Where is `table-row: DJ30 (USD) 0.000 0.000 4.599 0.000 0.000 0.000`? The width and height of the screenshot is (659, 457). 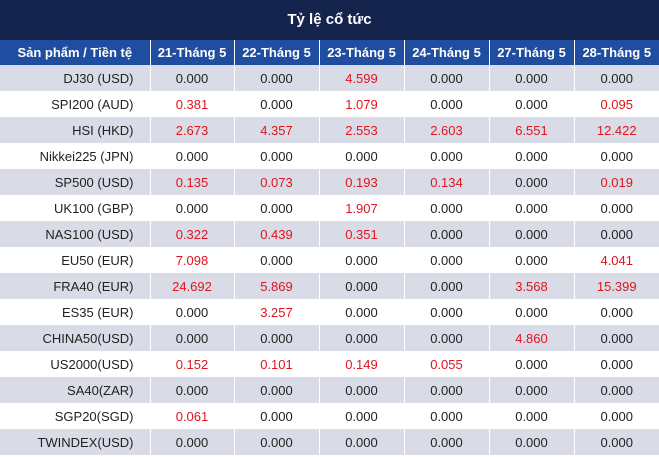
table-row: DJ30 (USD) 0.000 0.000 4.599 0.000 0.000 0.000 is located at coordinates (329, 78).